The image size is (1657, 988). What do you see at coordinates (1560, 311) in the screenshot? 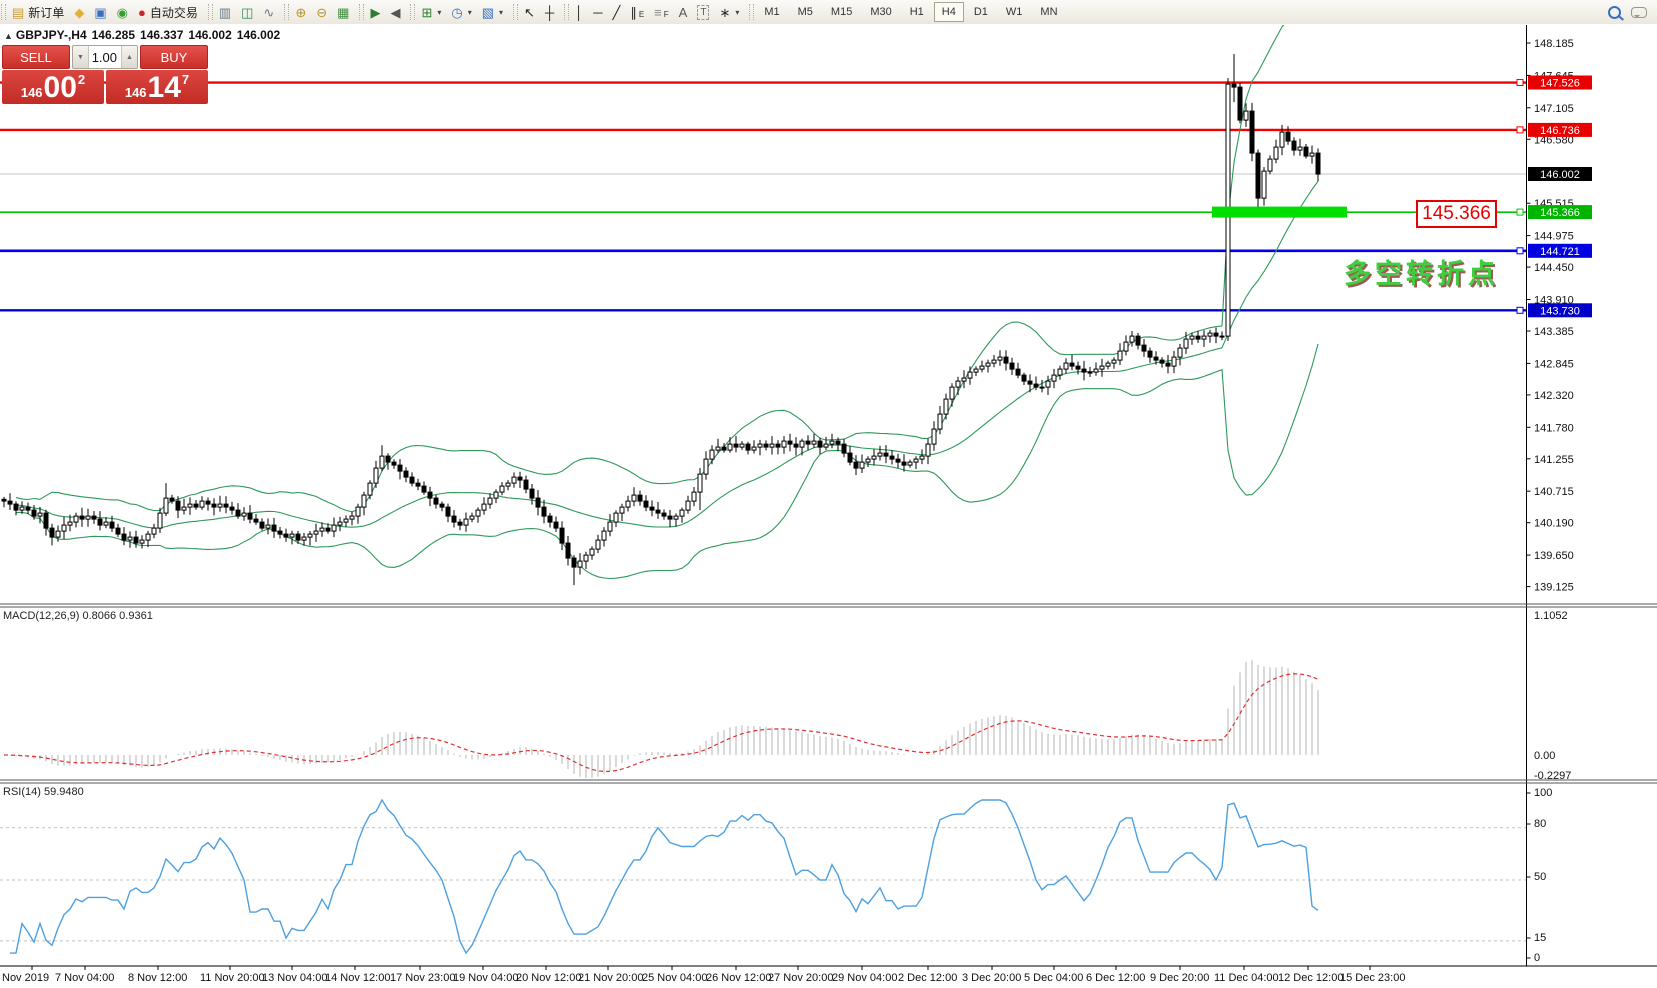
I see `svg-text: 143.730` at bounding box center [1560, 311].